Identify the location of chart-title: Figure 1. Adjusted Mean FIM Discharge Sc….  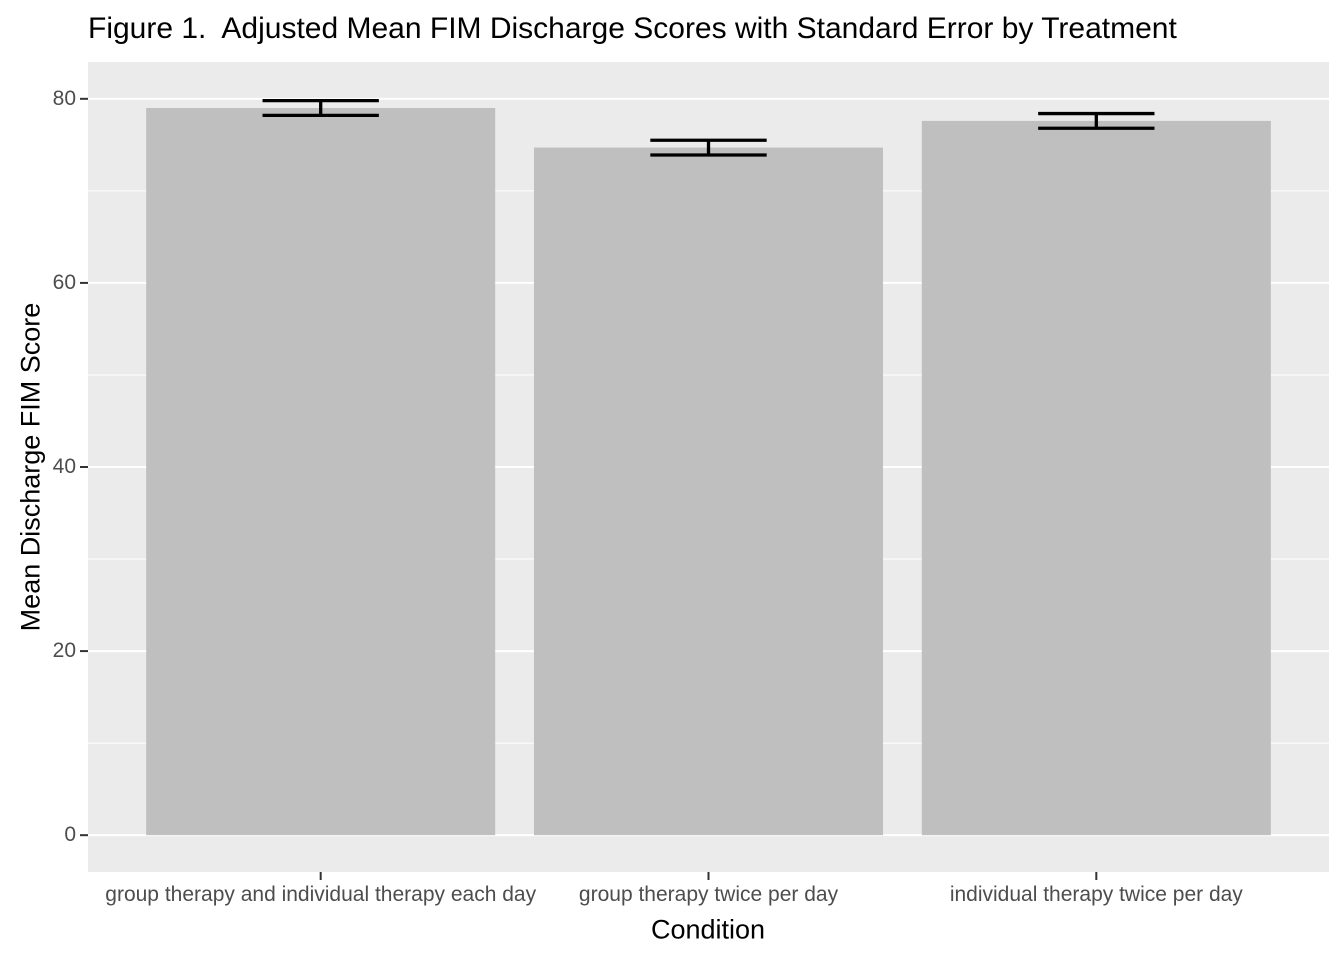
(632, 28).